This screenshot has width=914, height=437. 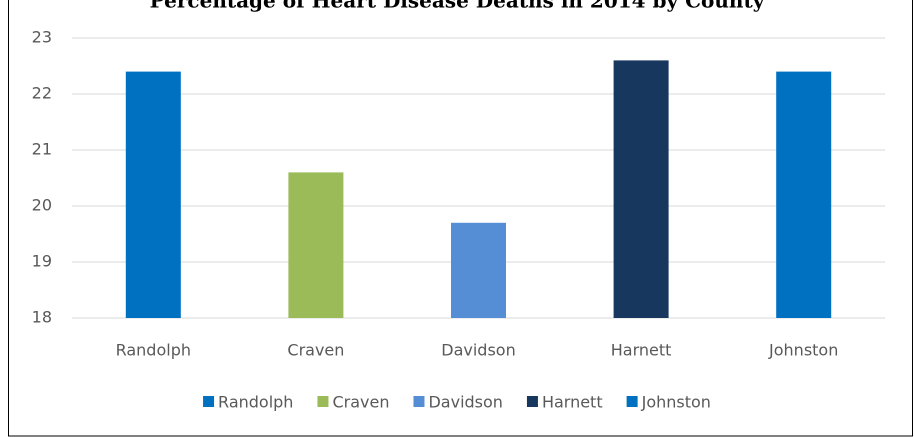 I want to click on y-tick-label: 19, so click(x=42, y=261).